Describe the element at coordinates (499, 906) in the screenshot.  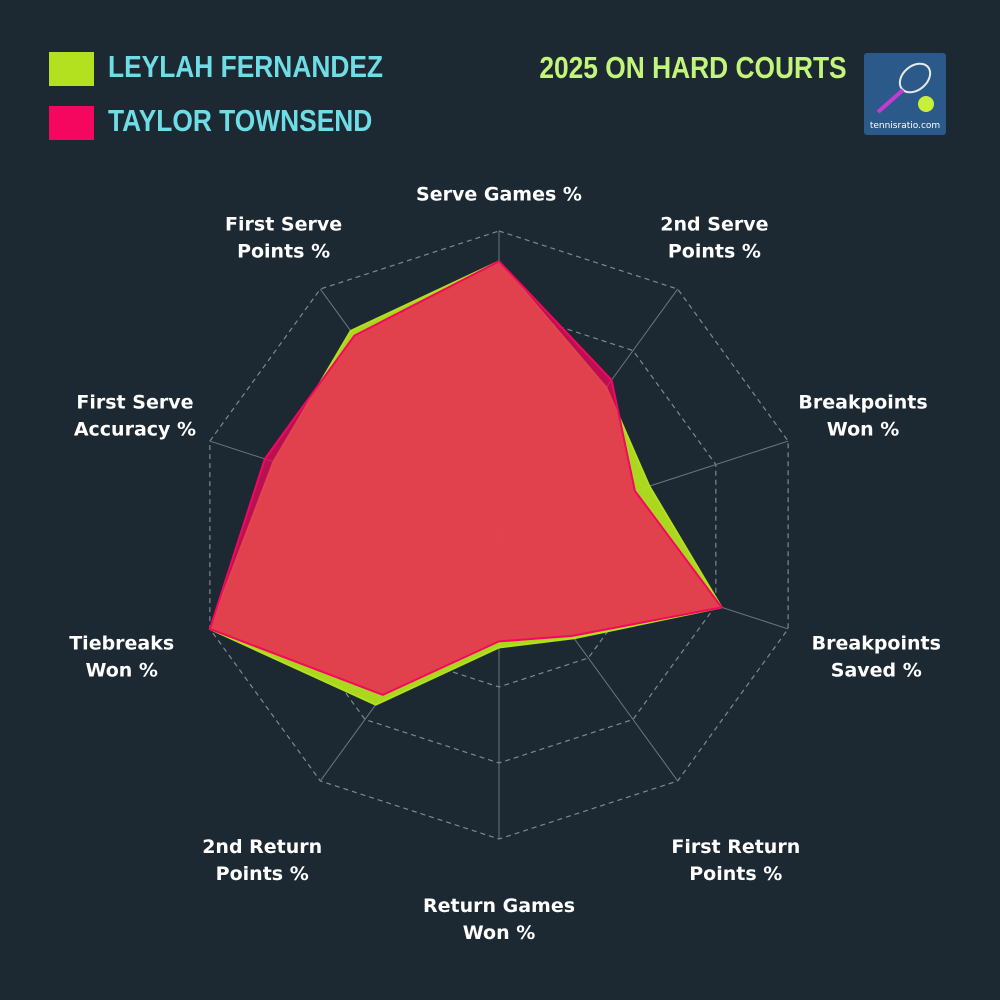
I see `axis-label: Return Games` at that location.